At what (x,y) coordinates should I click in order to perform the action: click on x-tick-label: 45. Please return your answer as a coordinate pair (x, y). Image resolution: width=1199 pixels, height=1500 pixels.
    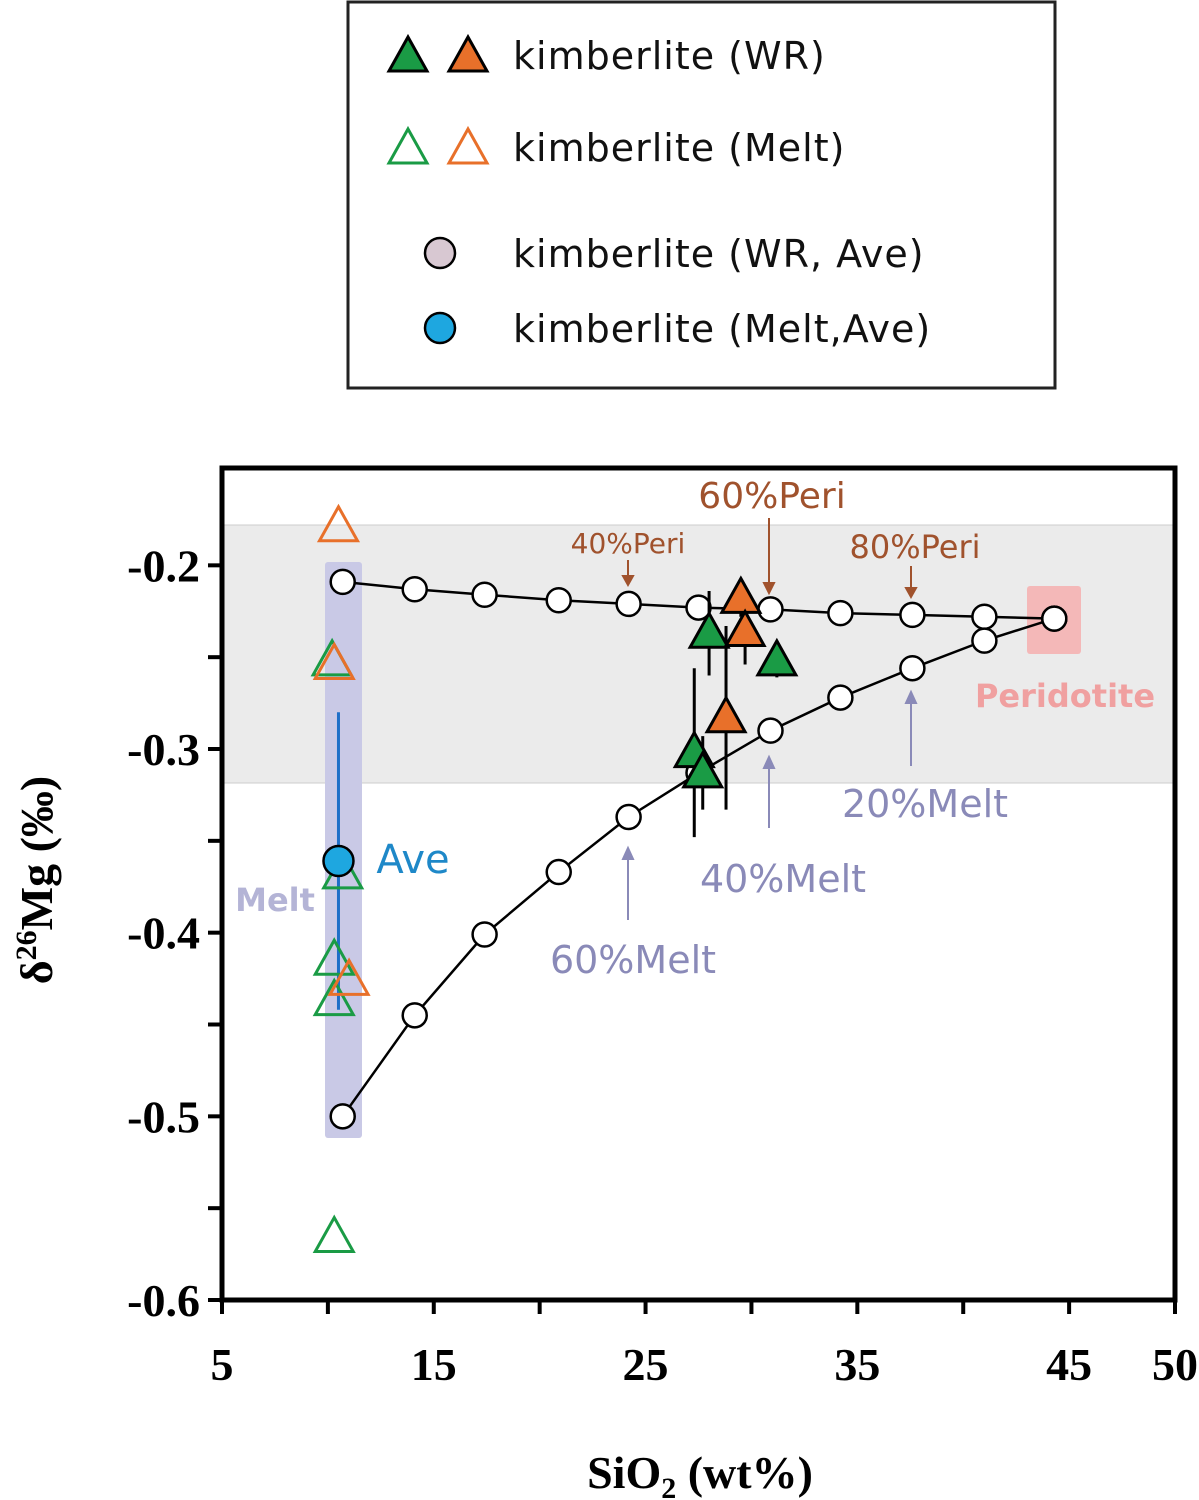
    Looking at the image, I should click on (1069, 1364).